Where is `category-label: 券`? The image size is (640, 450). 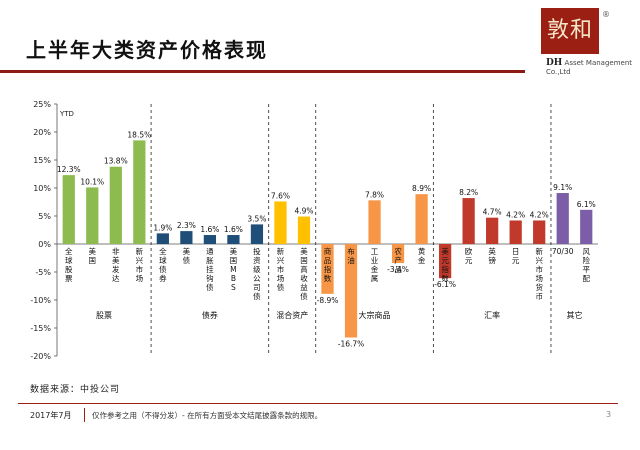 category-label: 券 is located at coordinates (163, 278).